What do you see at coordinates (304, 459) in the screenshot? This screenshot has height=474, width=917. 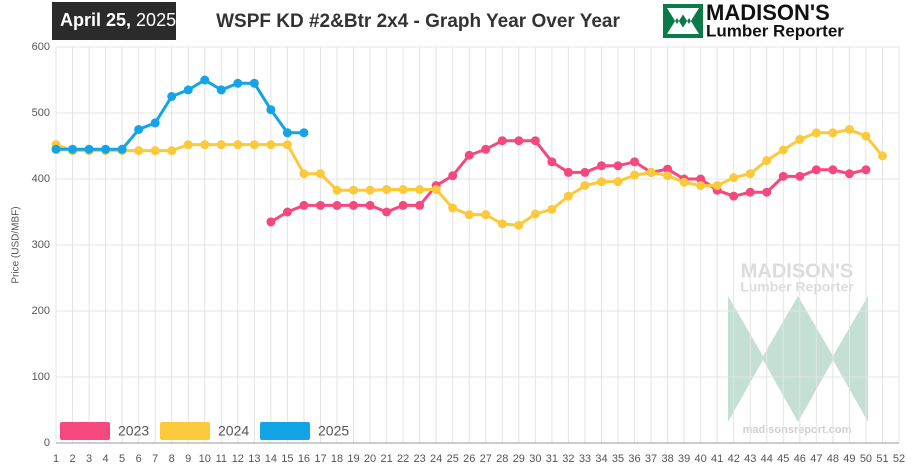 I see `x-tick-label: 16` at bounding box center [304, 459].